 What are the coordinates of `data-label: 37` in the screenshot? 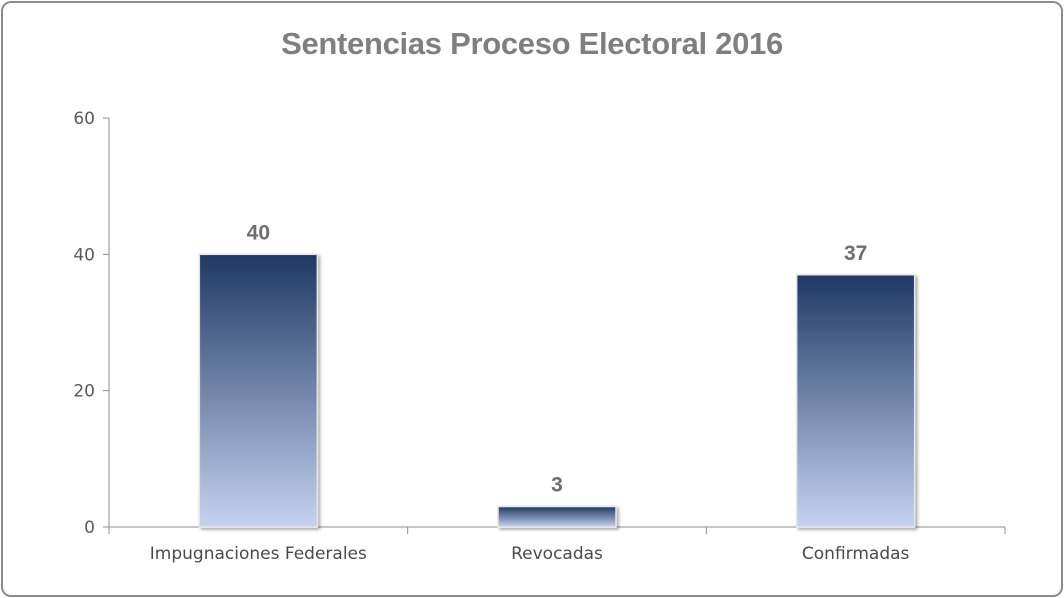 It's located at (855, 253).